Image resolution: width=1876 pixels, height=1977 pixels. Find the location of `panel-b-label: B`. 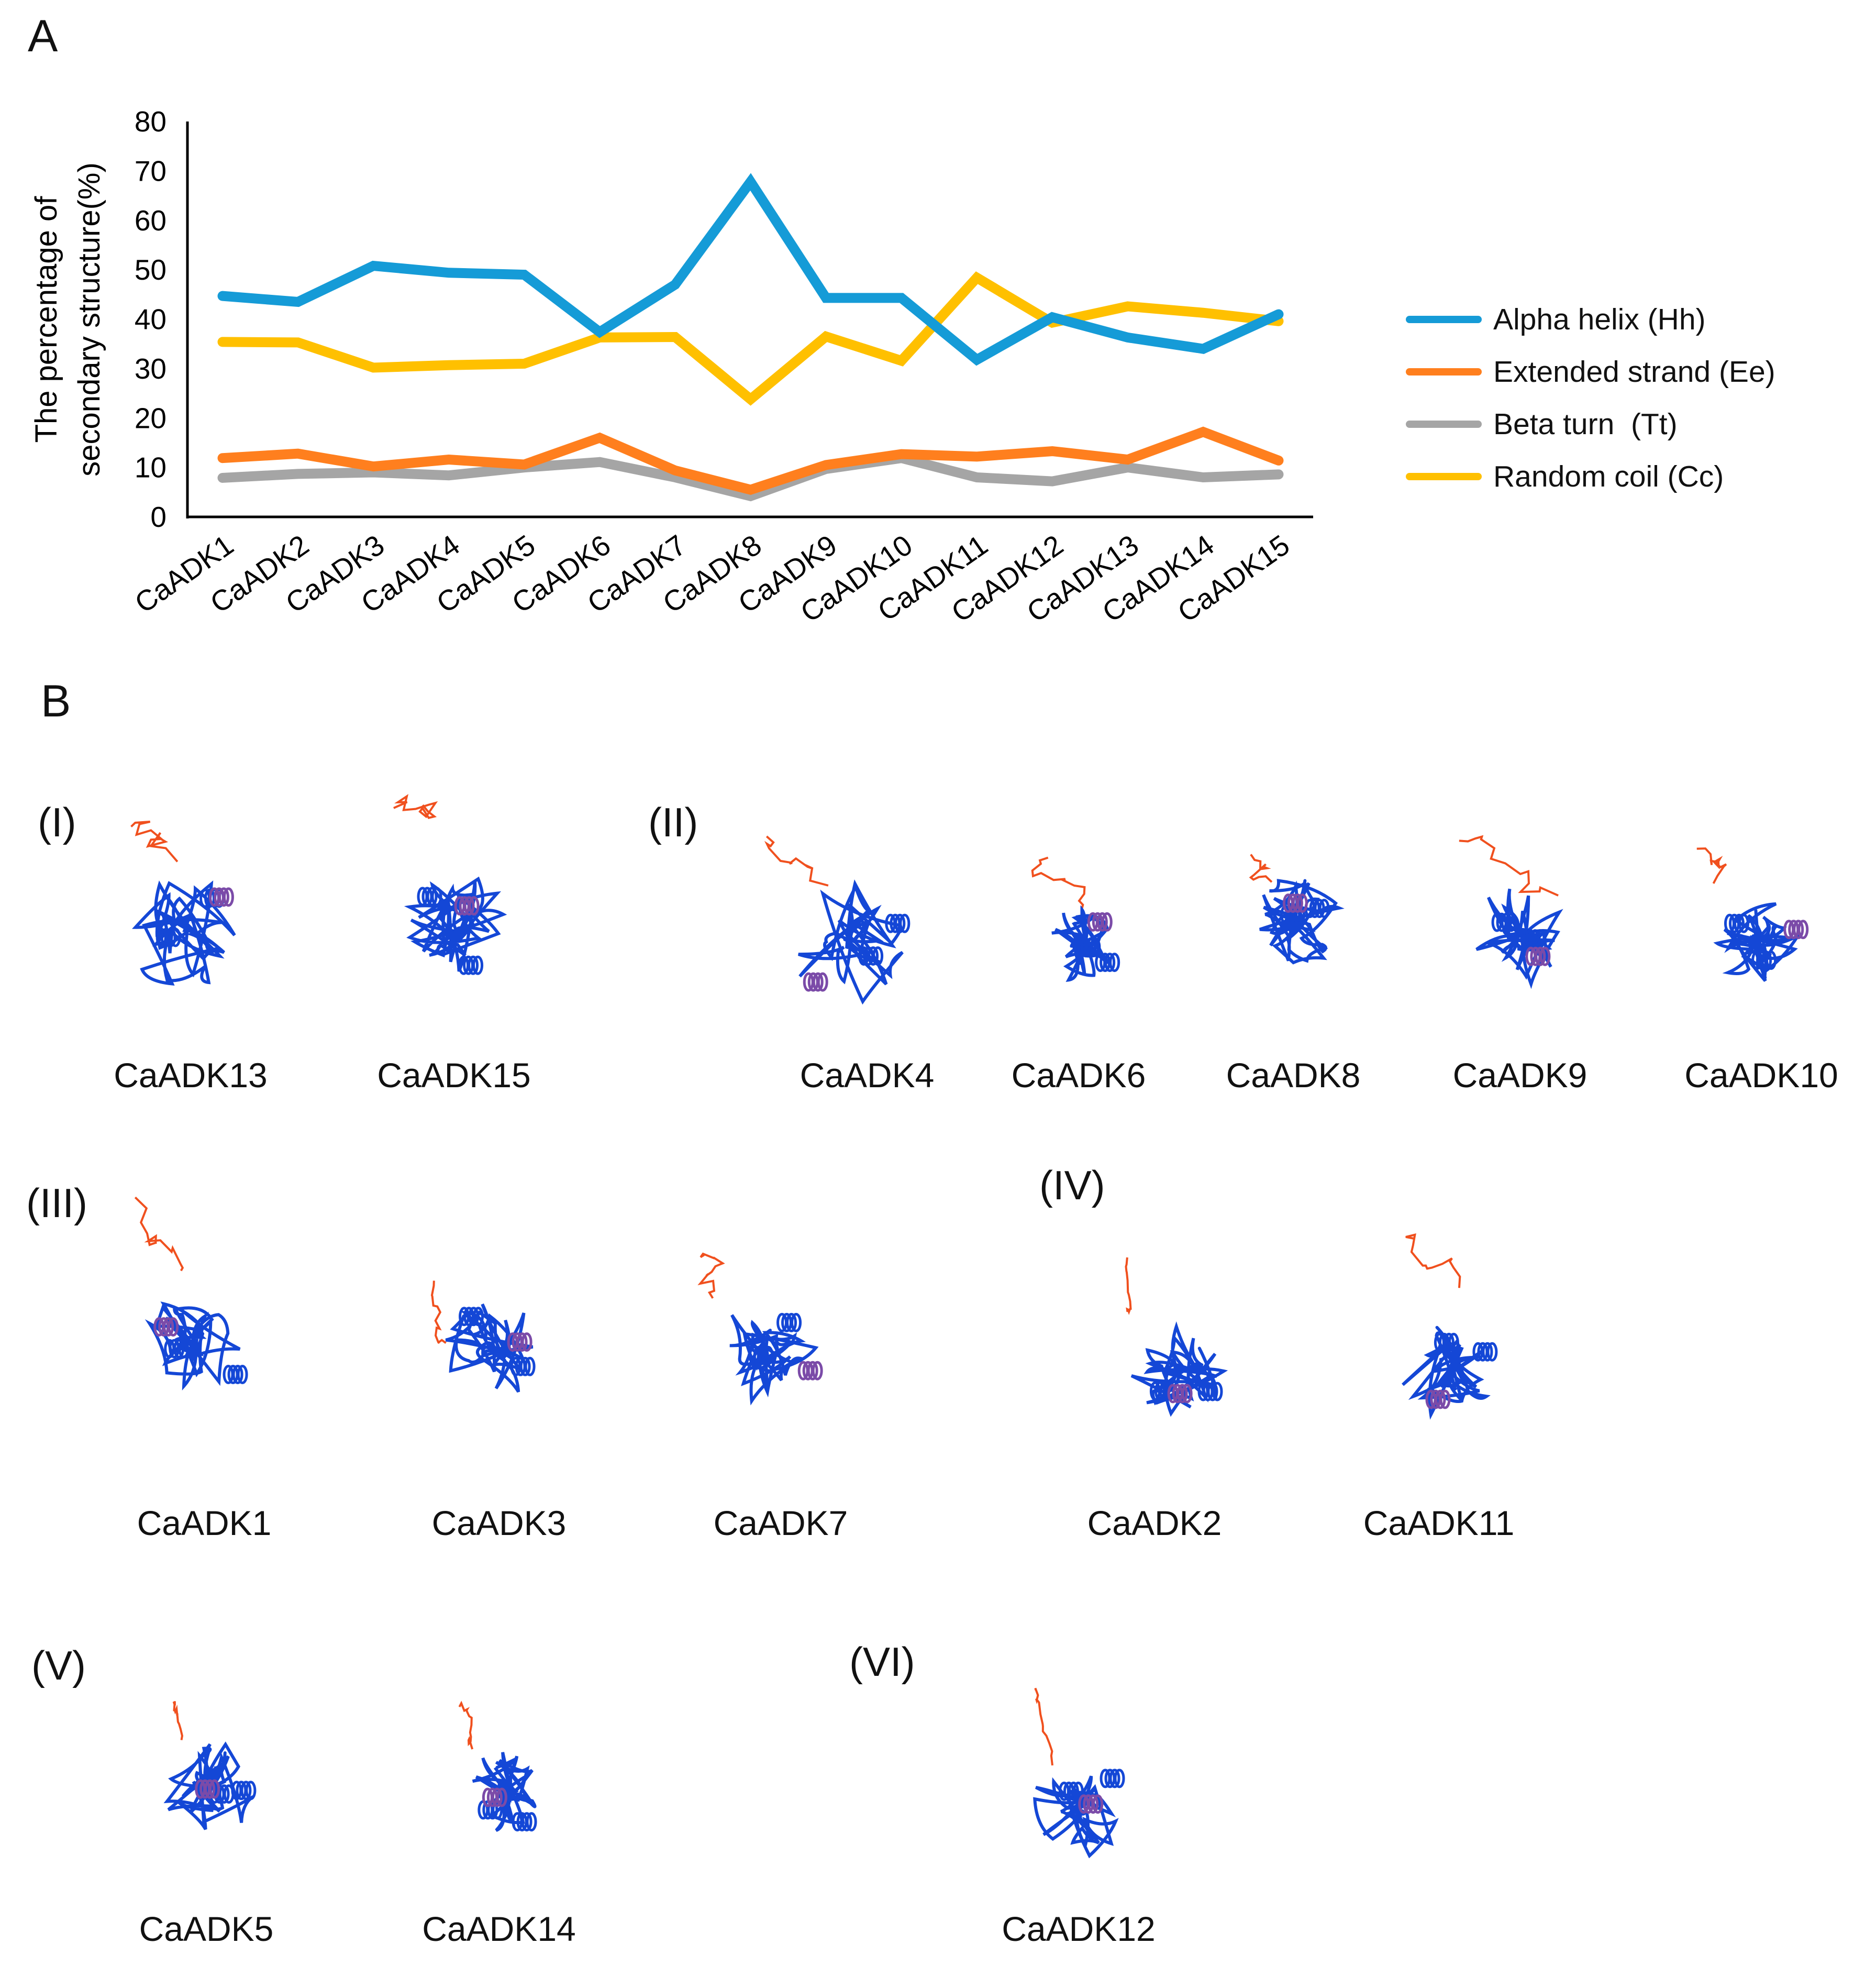

panel-b-label: B is located at coordinates (56, 701).